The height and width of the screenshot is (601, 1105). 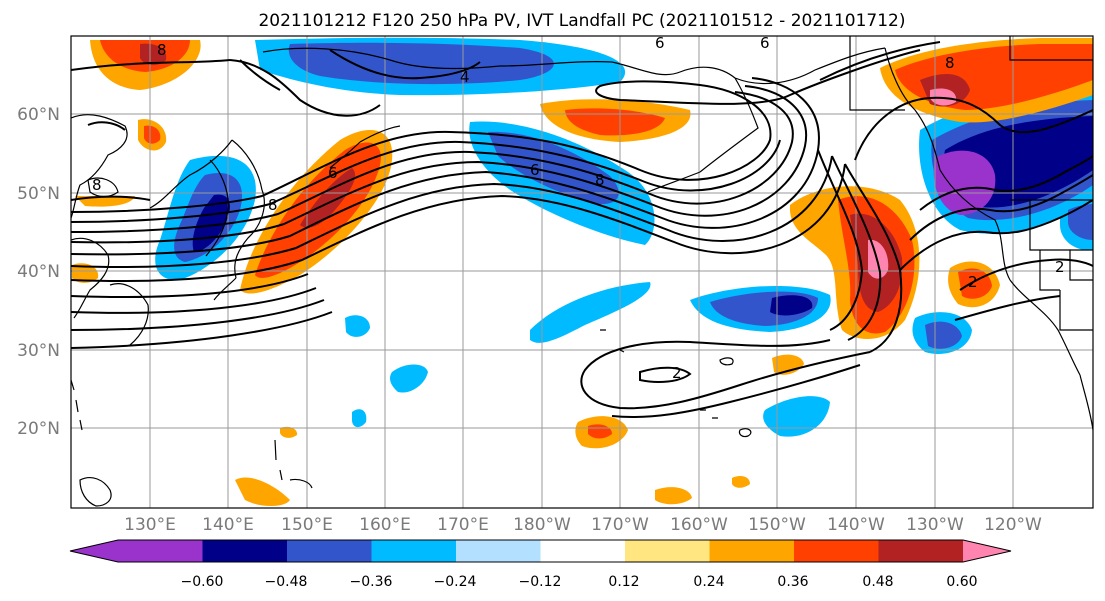 What do you see at coordinates (708, 582) in the screenshot?
I see `colorbar-tick-label: 0.24` at bounding box center [708, 582].